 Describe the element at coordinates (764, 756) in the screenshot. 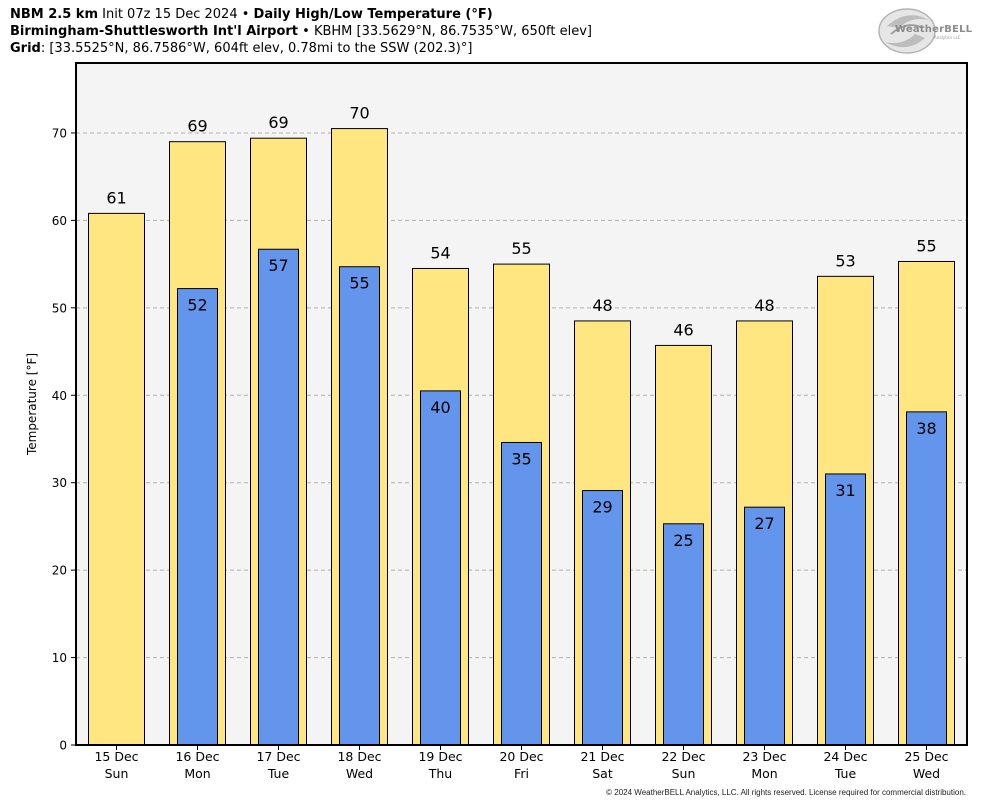

I see `x-tick-date: 23 Dec` at that location.